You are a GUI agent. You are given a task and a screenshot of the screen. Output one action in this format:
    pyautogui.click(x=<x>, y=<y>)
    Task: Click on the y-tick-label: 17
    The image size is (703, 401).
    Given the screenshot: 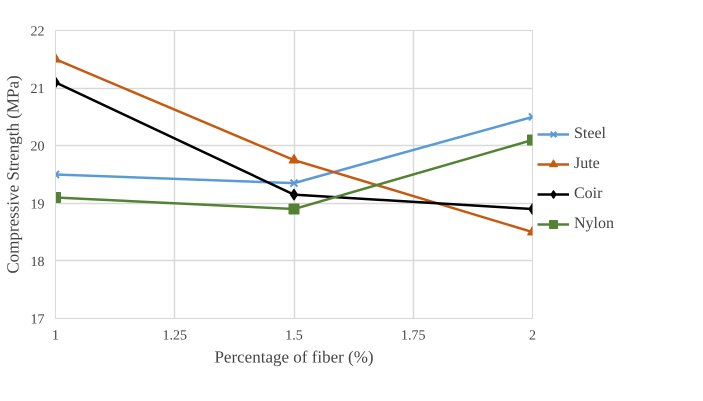 What is the action you would take?
    pyautogui.click(x=37, y=320)
    